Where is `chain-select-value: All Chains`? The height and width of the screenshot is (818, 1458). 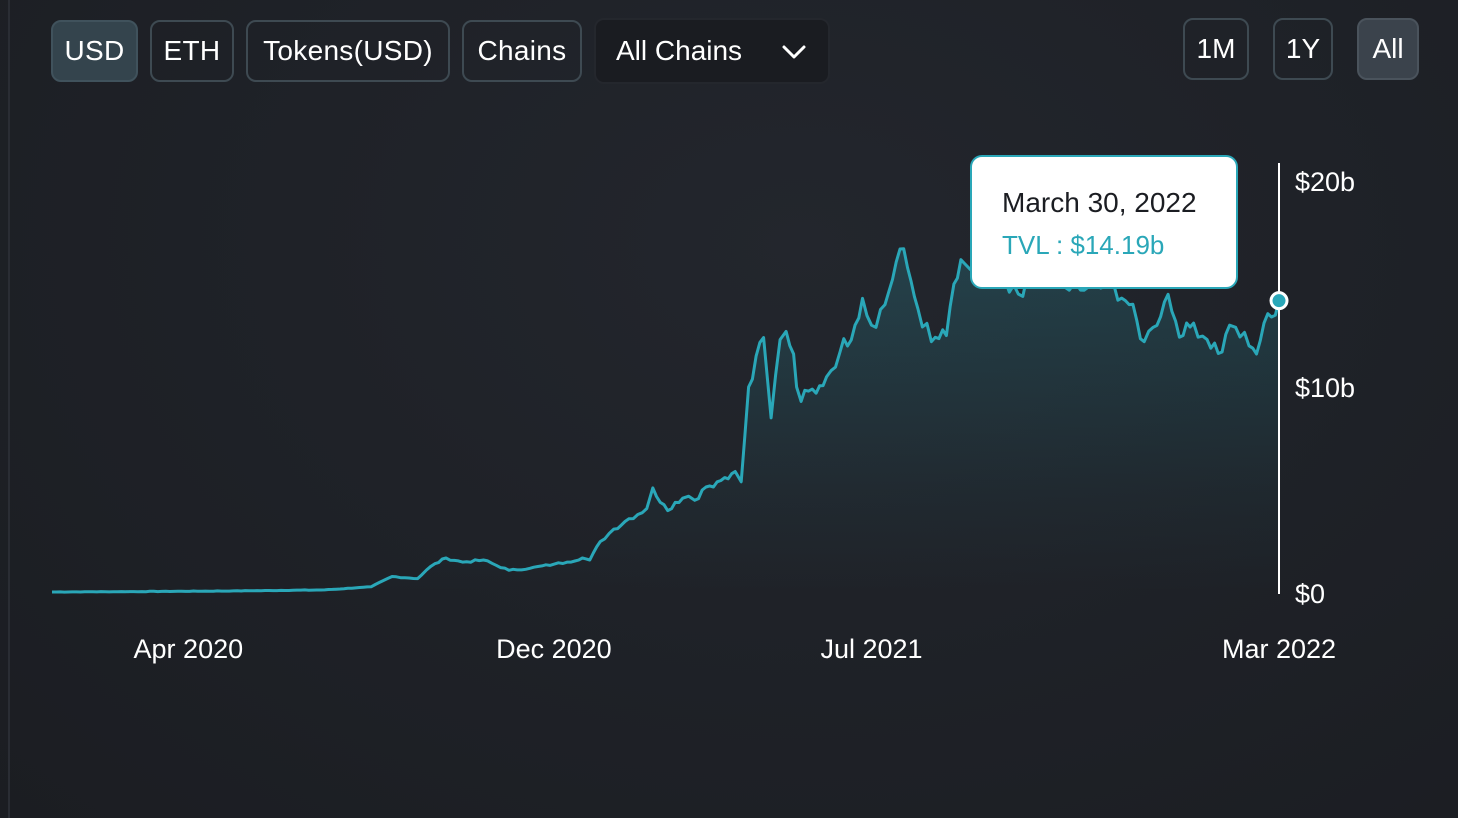
chain-select-value: All Chains is located at coordinates (679, 50).